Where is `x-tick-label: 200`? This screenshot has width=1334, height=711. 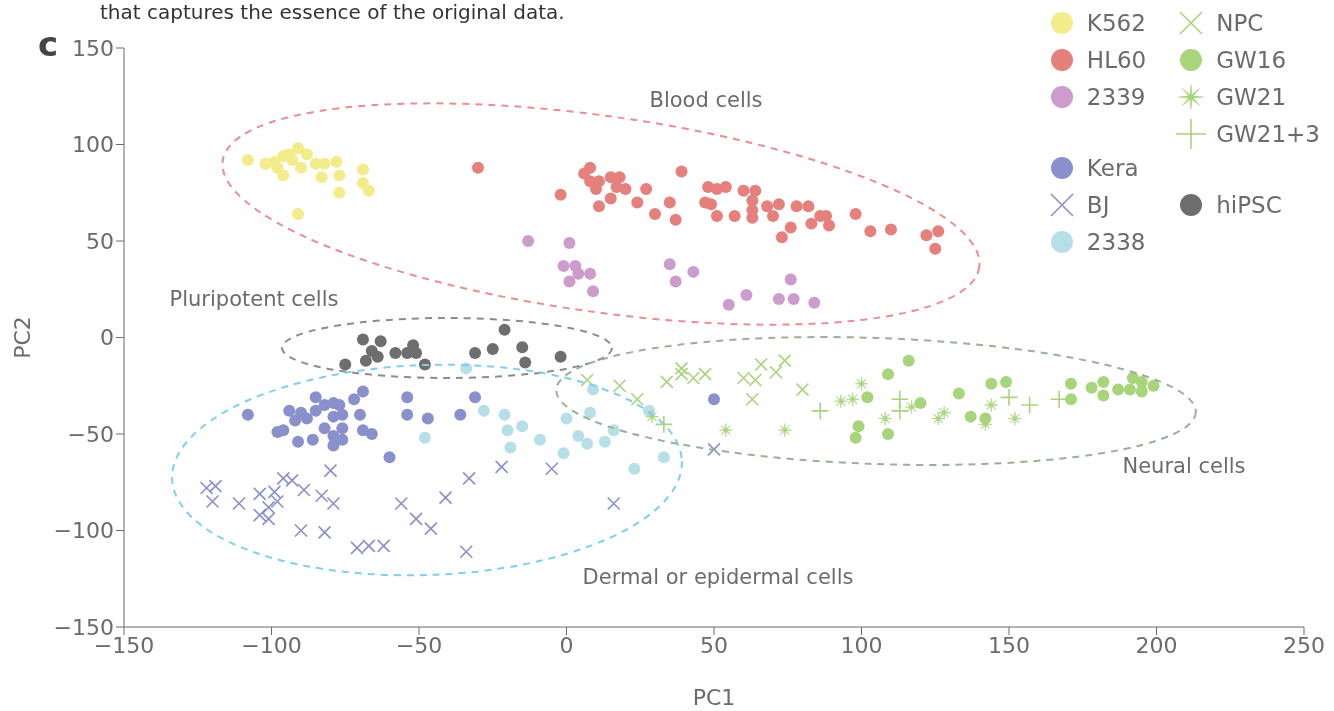 x-tick-label: 200 is located at coordinates (1156, 645).